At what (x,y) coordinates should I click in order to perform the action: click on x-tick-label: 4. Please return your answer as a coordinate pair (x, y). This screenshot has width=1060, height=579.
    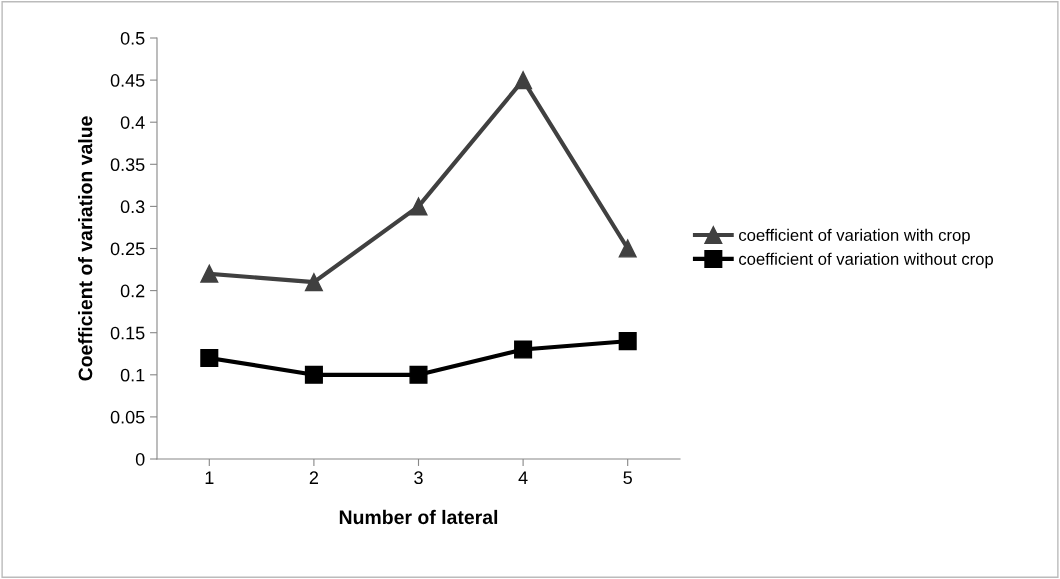
    Looking at the image, I should click on (523, 477).